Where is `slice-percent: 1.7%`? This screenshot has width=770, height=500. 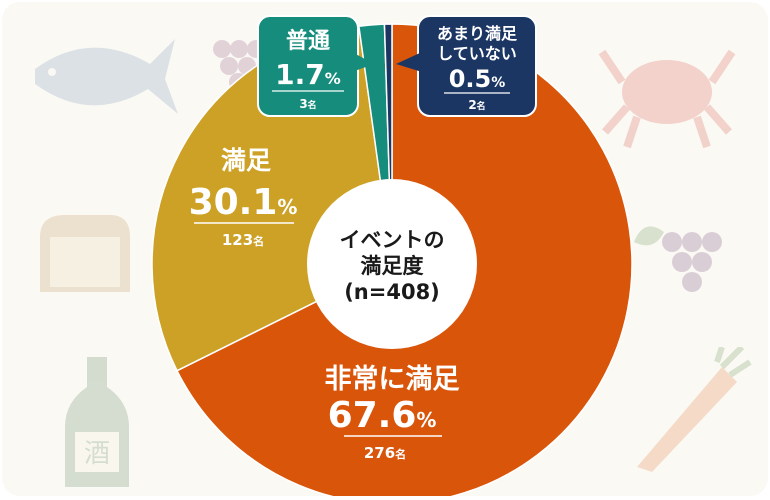 slice-percent: 1.7% is located at coordinates (308, 74).